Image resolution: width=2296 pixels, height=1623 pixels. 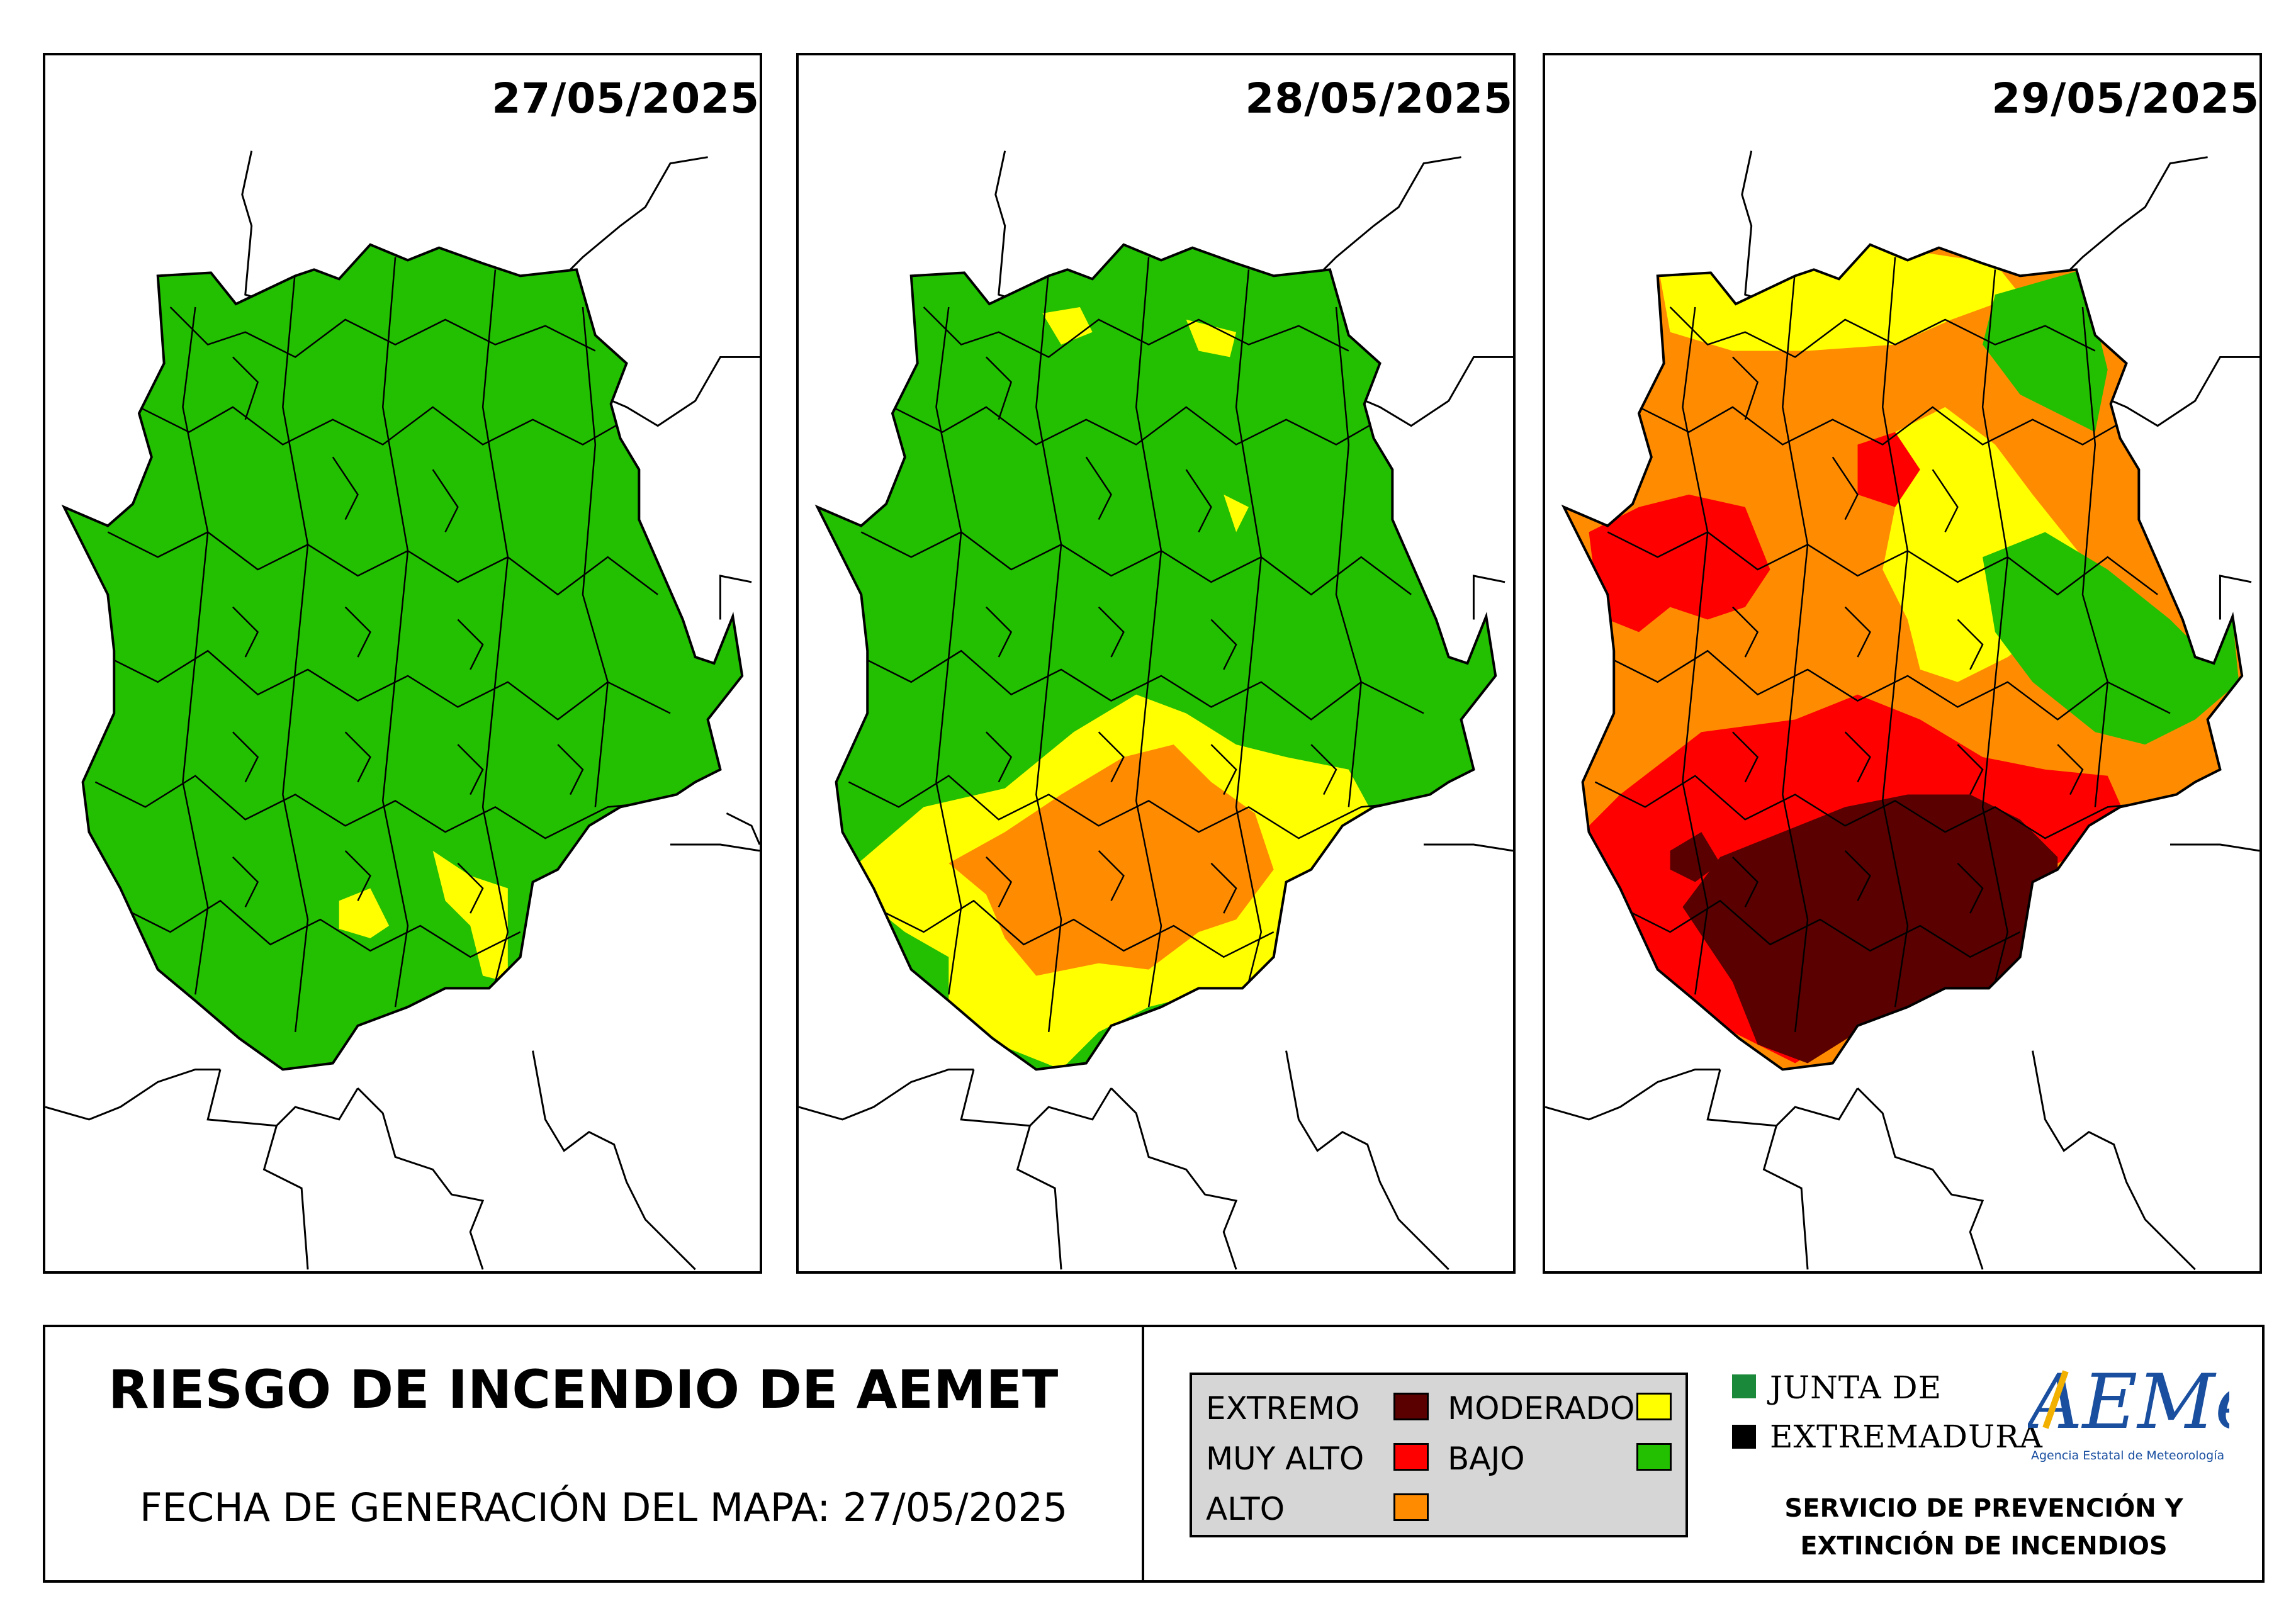 I want to click on map-title: RIESGO DE INCENDIO DE AEMET, so click(x=583, y=1389).